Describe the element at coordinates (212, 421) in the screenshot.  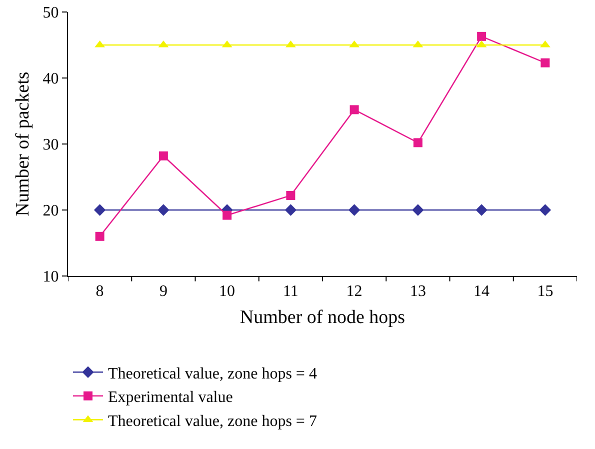
I see `legend-label: Theoretical value, zone hops = 7` at that location.